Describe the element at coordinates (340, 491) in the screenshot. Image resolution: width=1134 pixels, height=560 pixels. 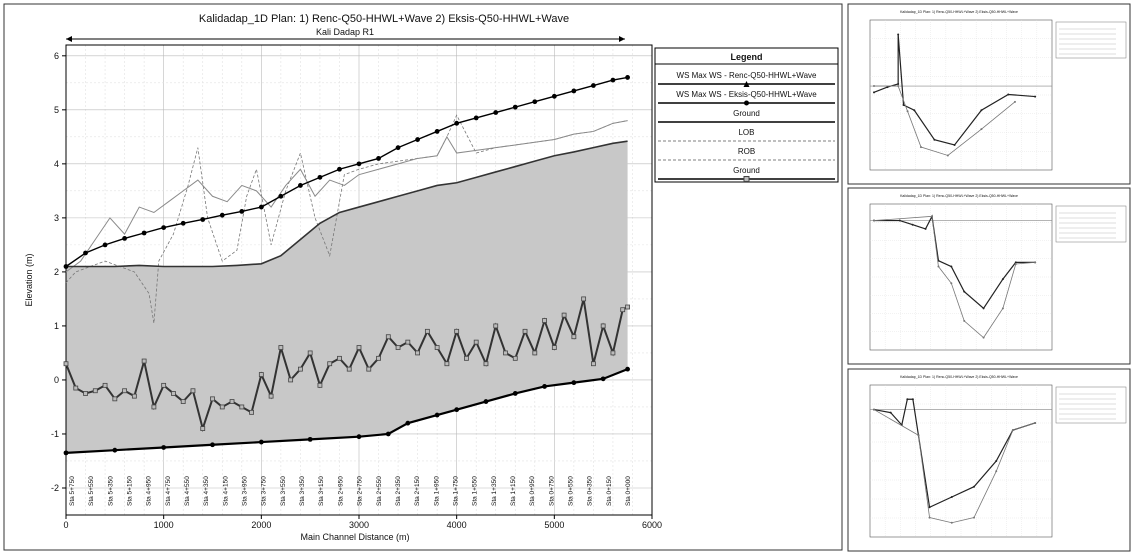
I see `station-label: Sta 2+950` at that location.